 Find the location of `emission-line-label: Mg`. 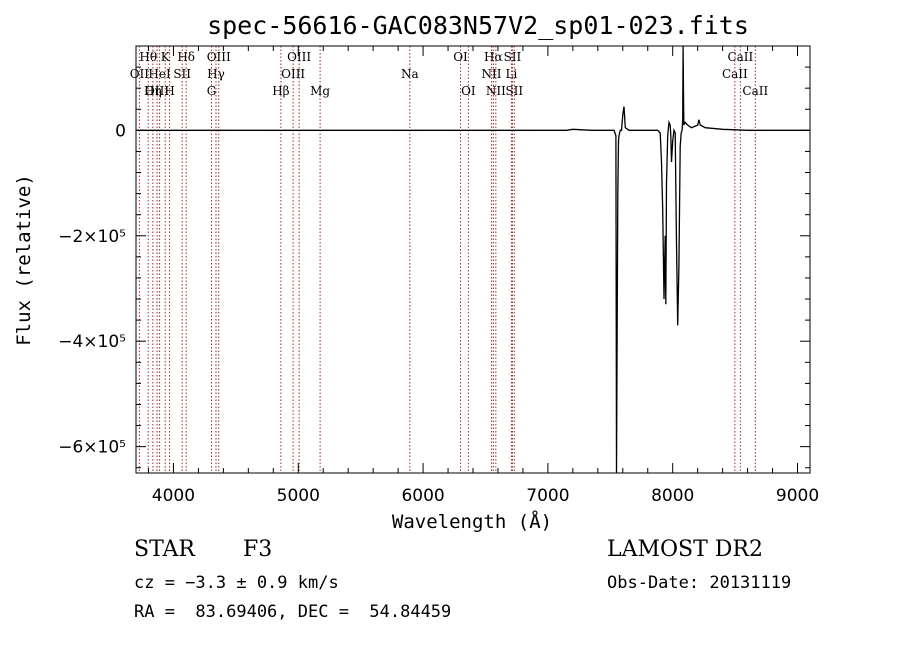

emission-line-label: Mg is located at coordinates (320, 91).